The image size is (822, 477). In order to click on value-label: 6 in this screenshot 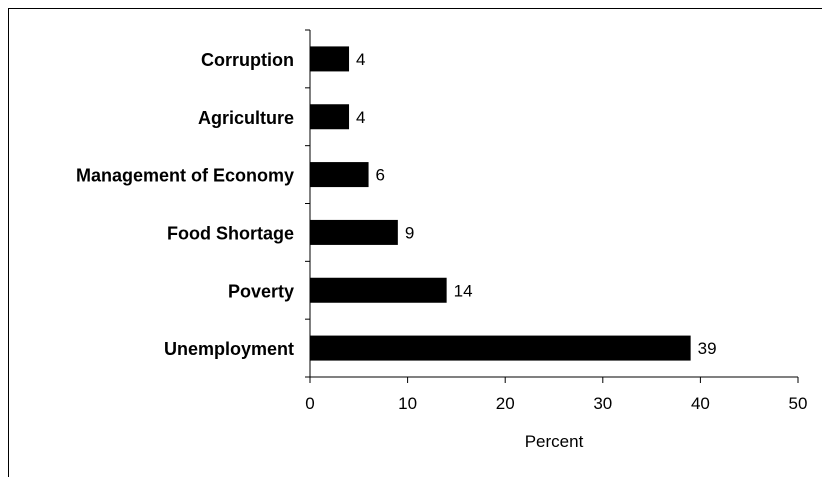, I will do `click(380, 175)`.